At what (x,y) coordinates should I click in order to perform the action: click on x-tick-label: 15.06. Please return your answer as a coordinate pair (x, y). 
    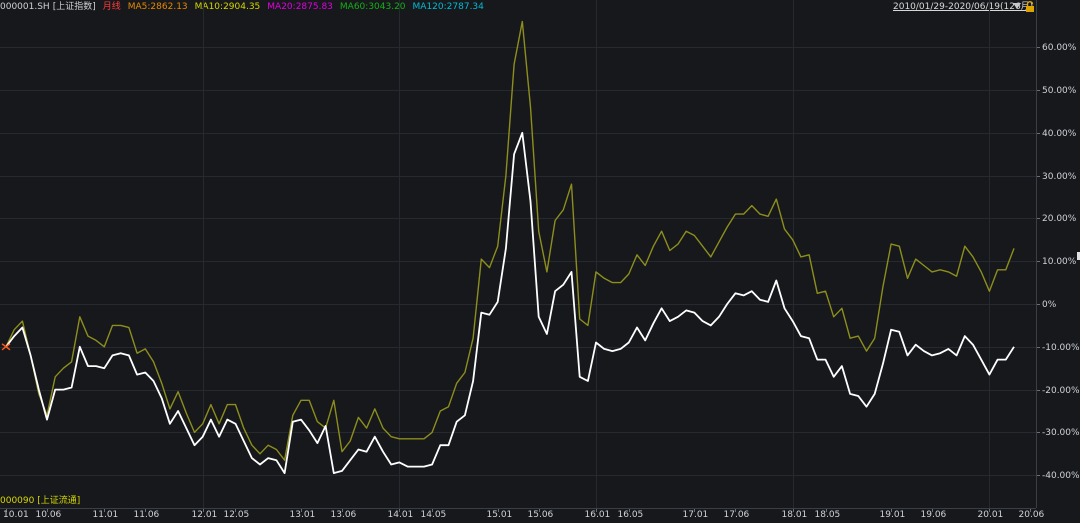
    Looking at the image, I should click on (540, 515).